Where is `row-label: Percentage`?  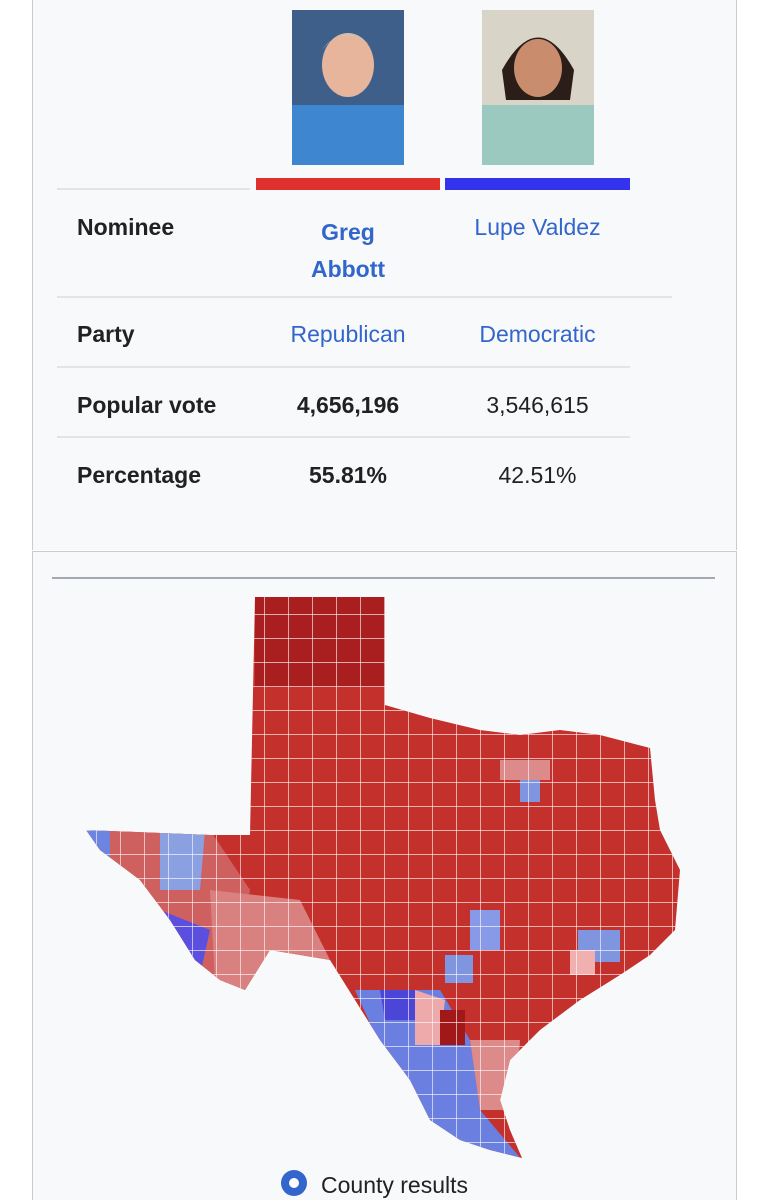
row-label: Percentage is located at coordinates (139, 475).